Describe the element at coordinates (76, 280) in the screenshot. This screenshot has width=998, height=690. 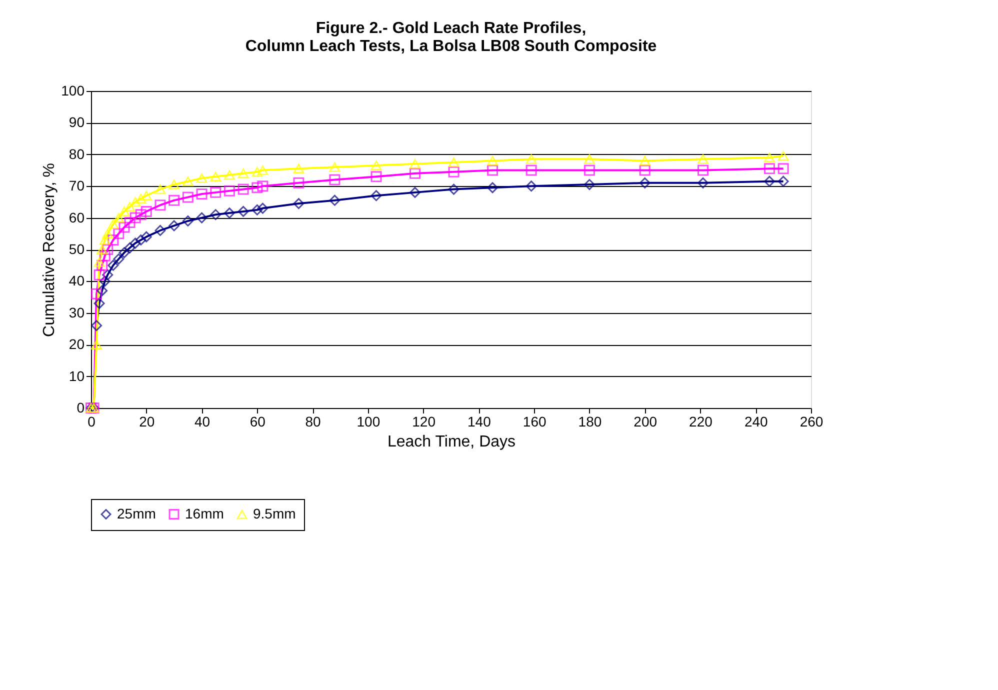
I see `y-tick-label: 40` at that location.